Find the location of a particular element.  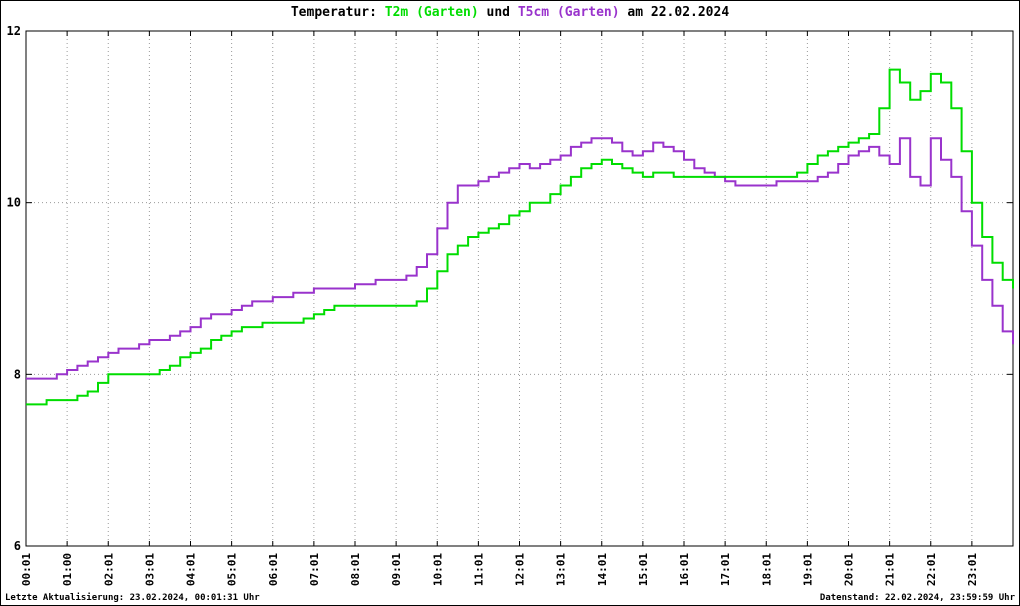

x-tick-label: 21:01 is located at coordinates (890, 569).